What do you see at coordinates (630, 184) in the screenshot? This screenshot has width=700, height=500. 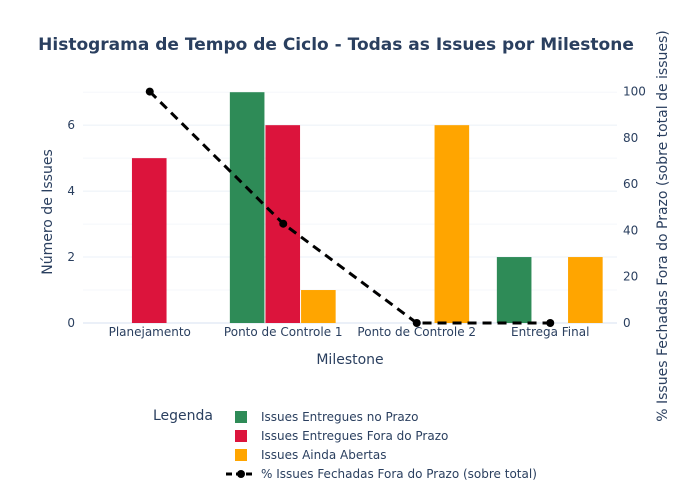 I see `y2-tick-label: 60` at bounding box center [630, 184].